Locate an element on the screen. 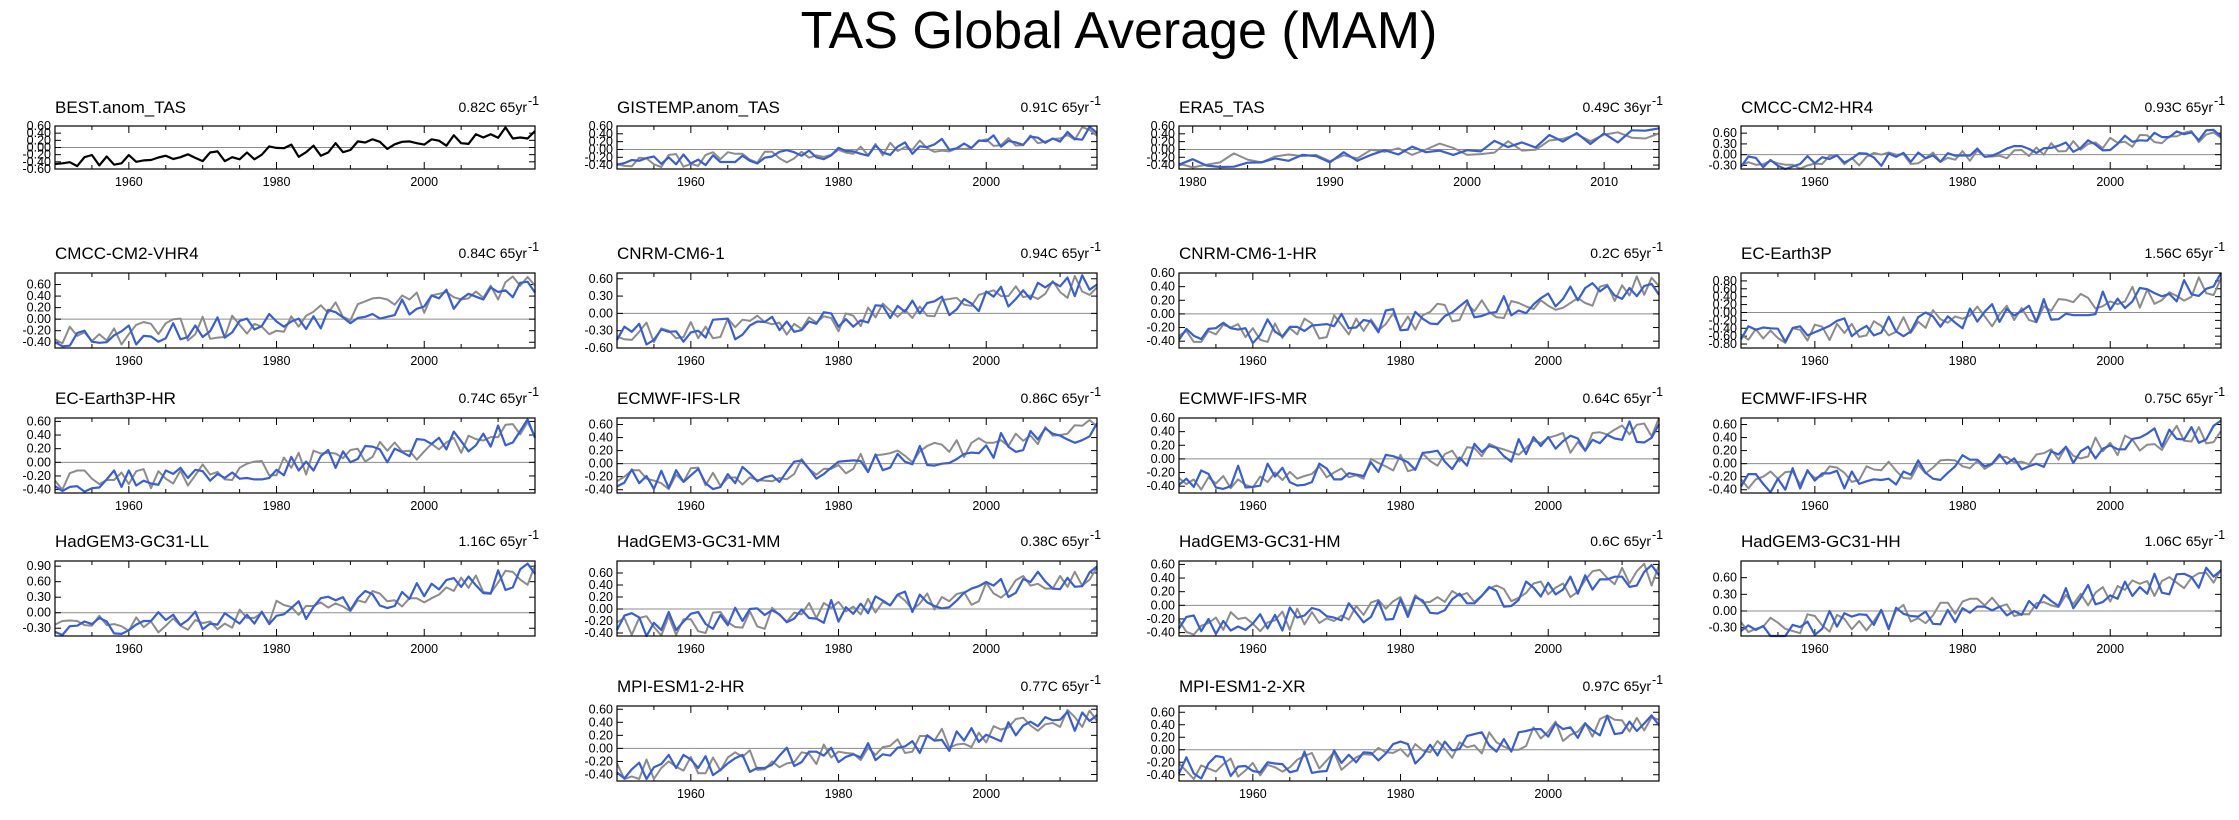  panel-title: CMCC-CM2-HR4 is located at coordinates (1807, 107).